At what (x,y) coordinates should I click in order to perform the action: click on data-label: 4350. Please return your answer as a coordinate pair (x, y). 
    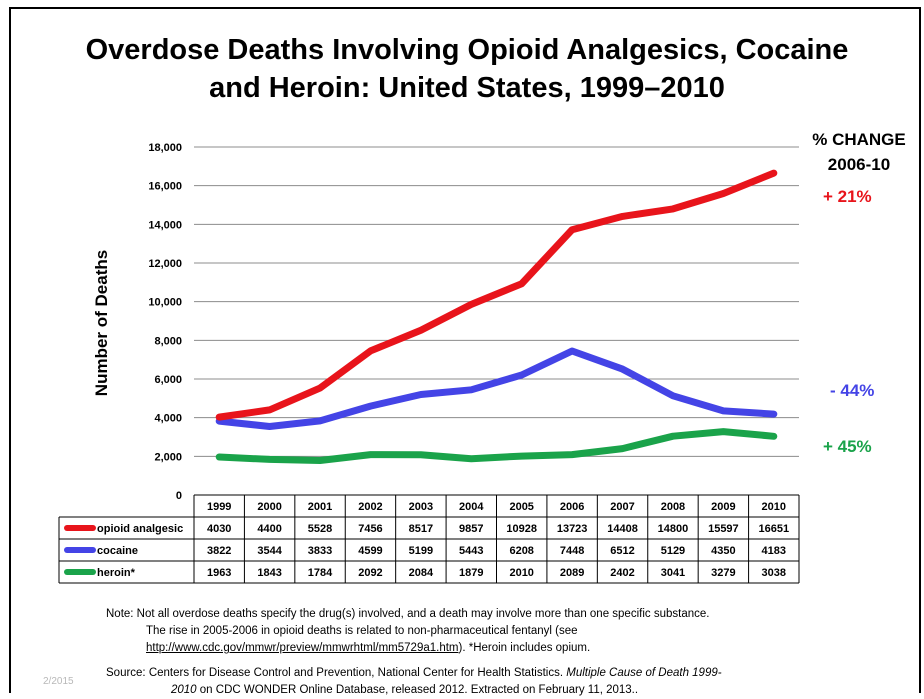
    Looking at the image, I should click on (723, 551).